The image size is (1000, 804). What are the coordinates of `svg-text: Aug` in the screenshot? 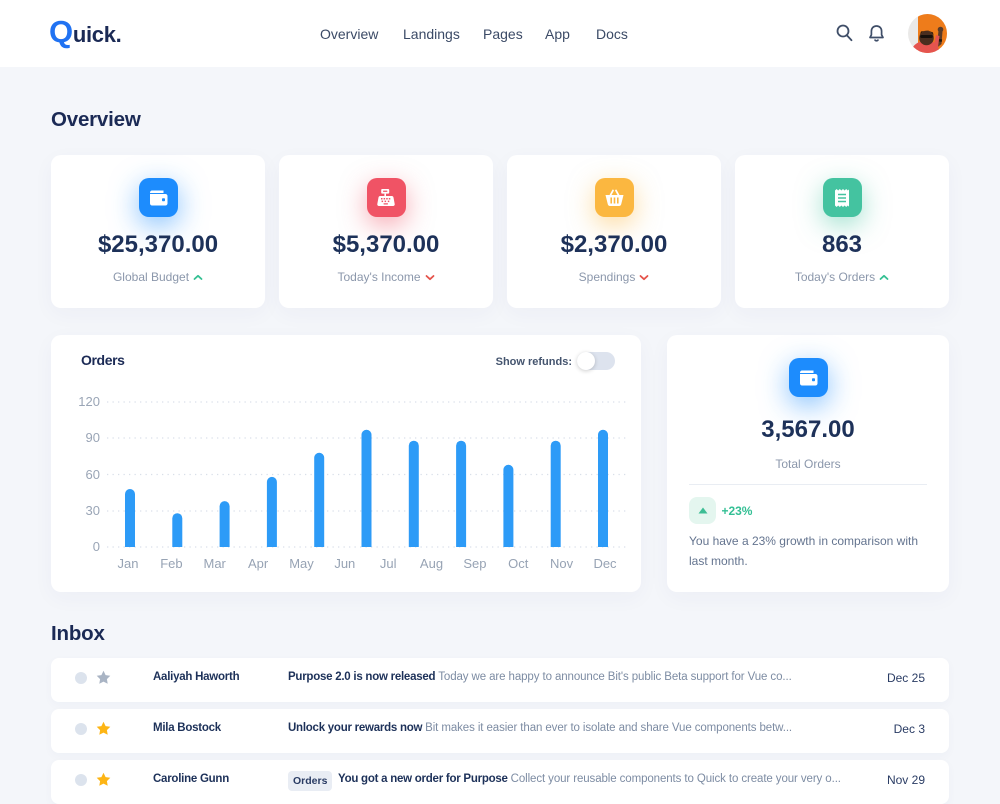 It's located at (431, 563).